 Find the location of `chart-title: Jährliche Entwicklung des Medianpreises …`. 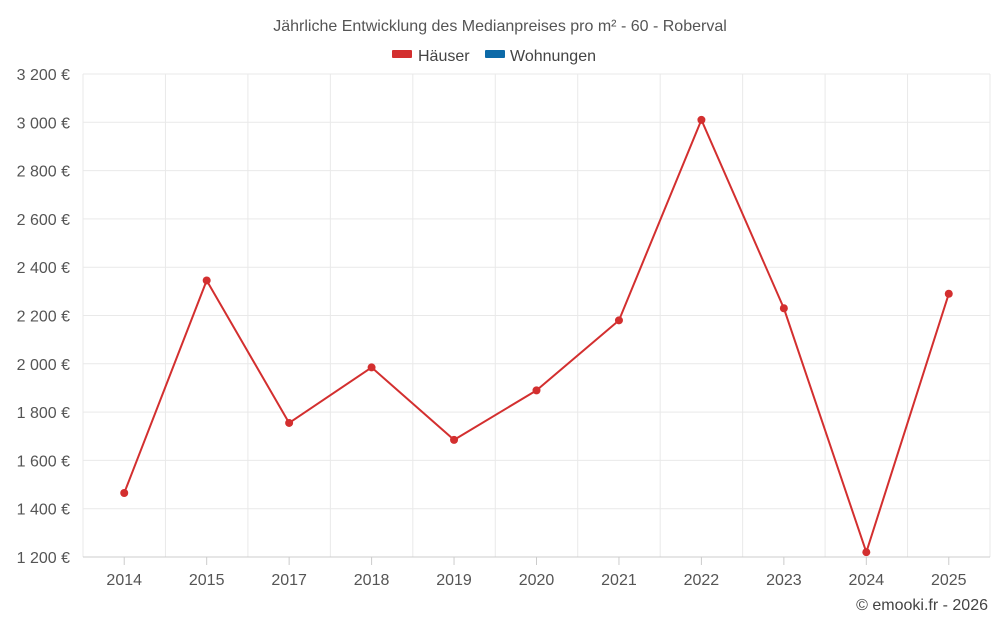

chart-title: Jährliche Entwicklung des Medianpreises … is located at coordinates (500, 26).